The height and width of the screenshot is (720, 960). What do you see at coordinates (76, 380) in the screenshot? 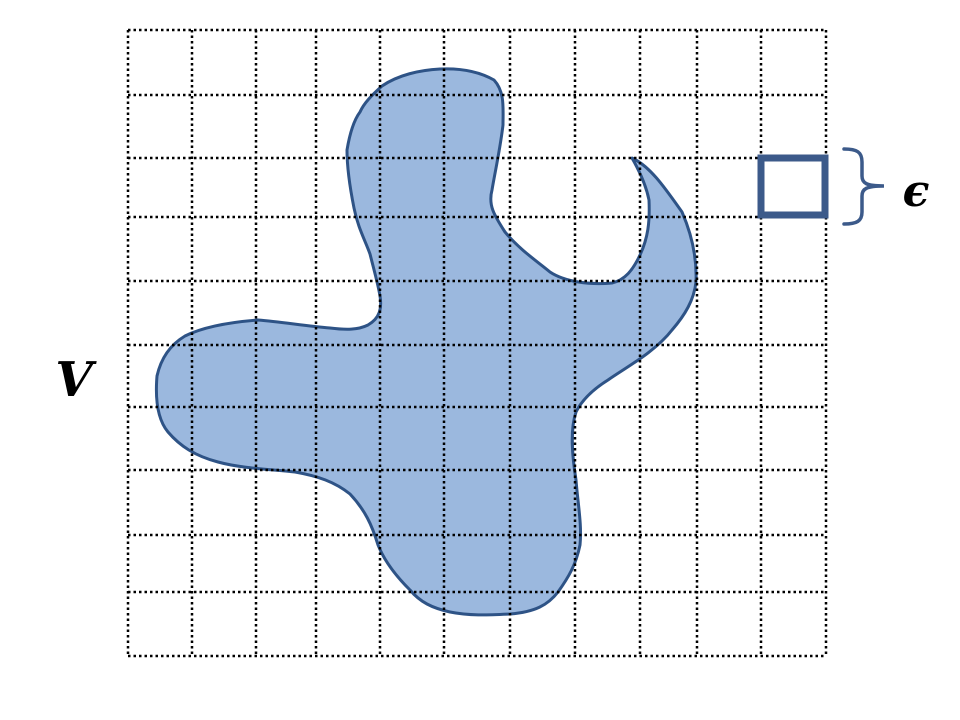
I see `set-label-v: V` at bounding box center [76, 380].